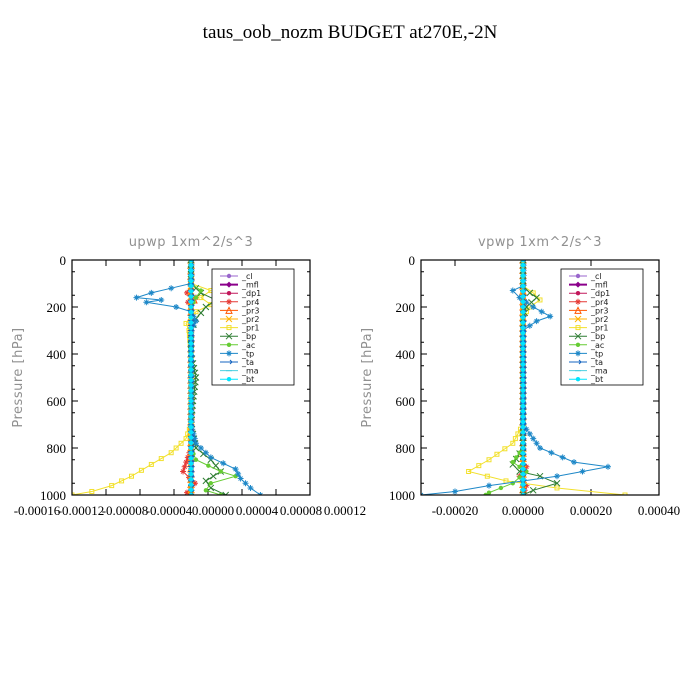 This screenshot has width=700, height=700. What do you see at coordinates (53, 495) in the screenshot?
I see `y-tick-label-5: 1000` at bounding box center [53, 495].